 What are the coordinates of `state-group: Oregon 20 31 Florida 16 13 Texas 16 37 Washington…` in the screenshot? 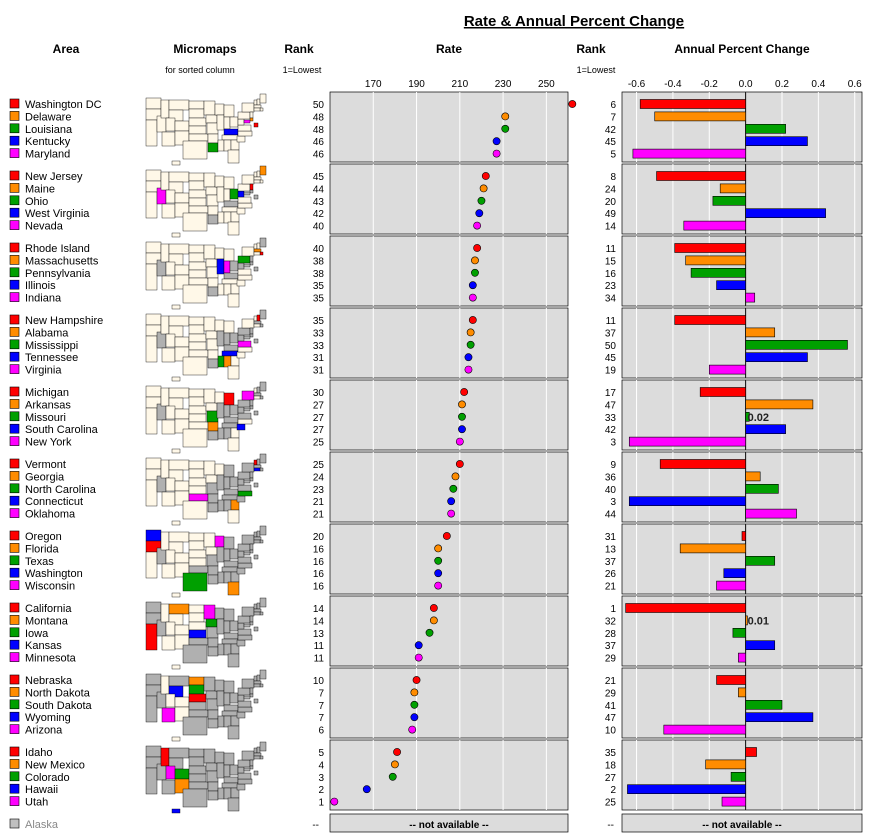 It's located at (436, 560).